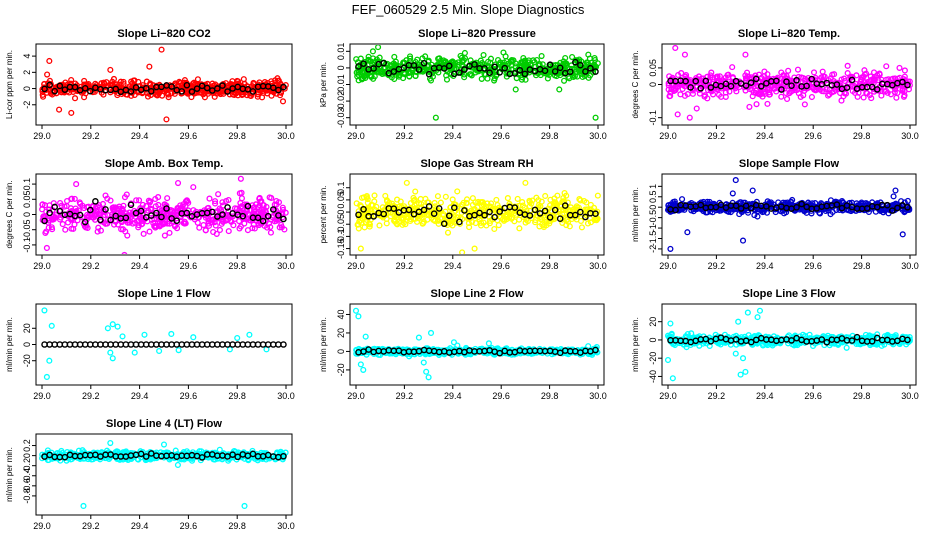 The width and height of the screenshot is (936, 540). I want to click on panel-title: Slope Line 3 Flow, so click(789, 294).